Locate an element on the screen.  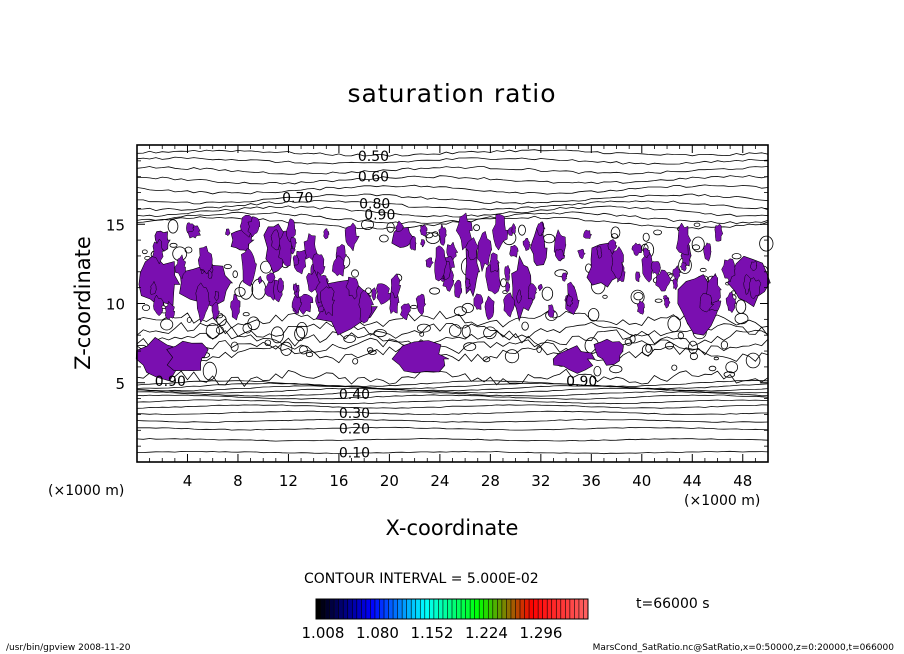
y-tick-label: 15 is located at coordinates (115, 225).